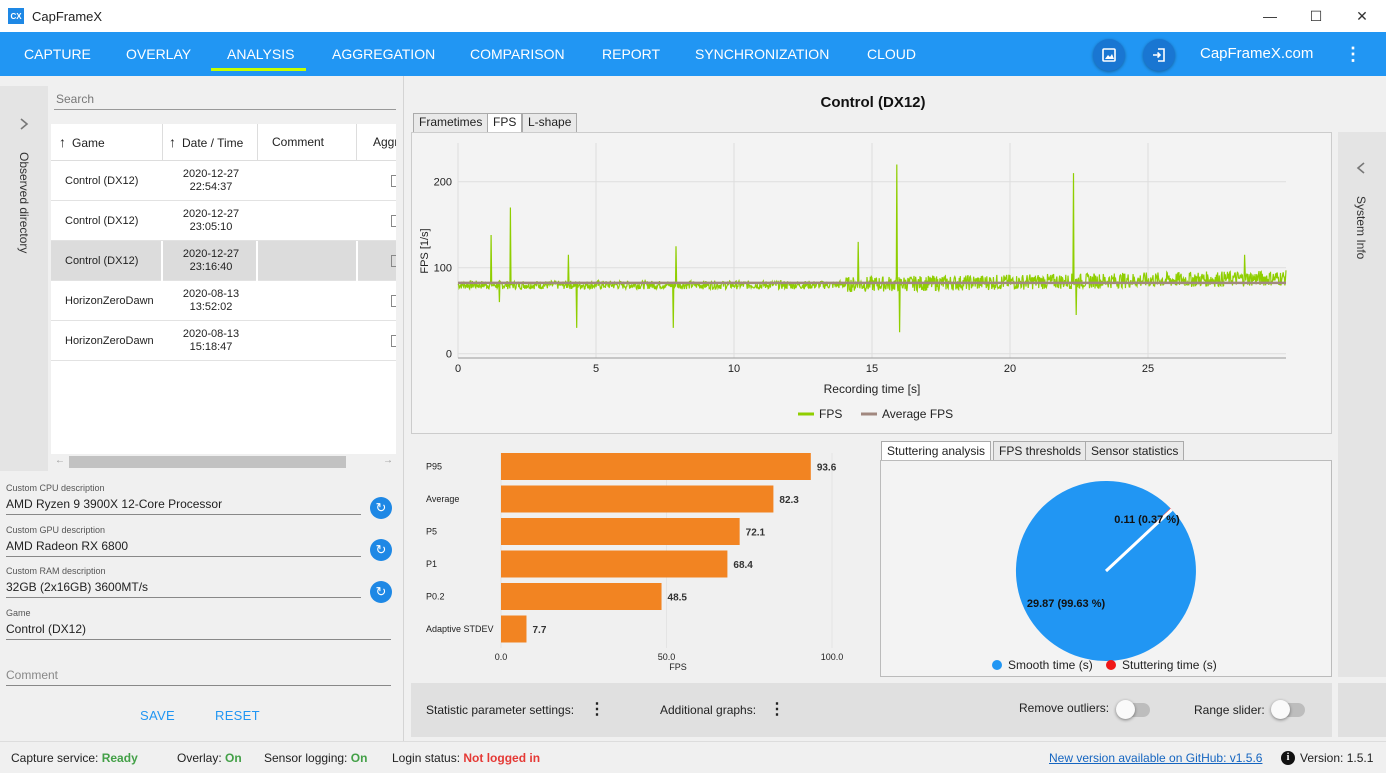 The width and height of the screenshot is (1386, 773). What do you see at coordinates (24, 124) in the screenshot?
I see `chevron-right-icon` at bounding box center [24, 124].